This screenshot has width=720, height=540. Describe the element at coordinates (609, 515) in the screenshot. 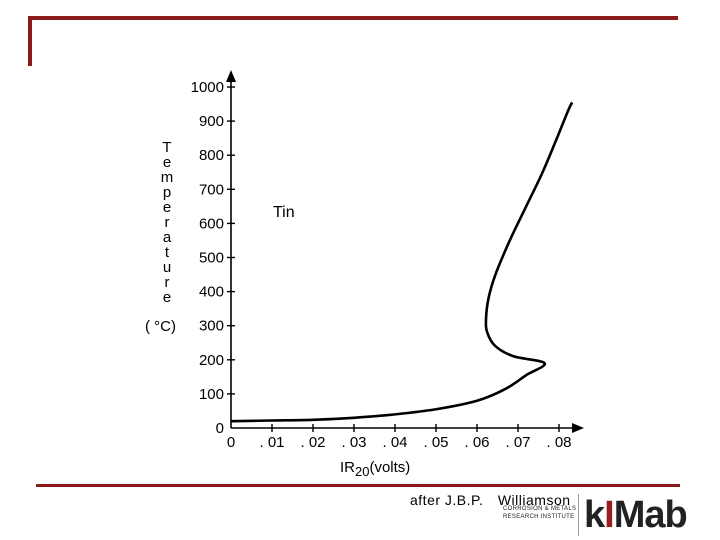

I see `logo-i: I` at that location.